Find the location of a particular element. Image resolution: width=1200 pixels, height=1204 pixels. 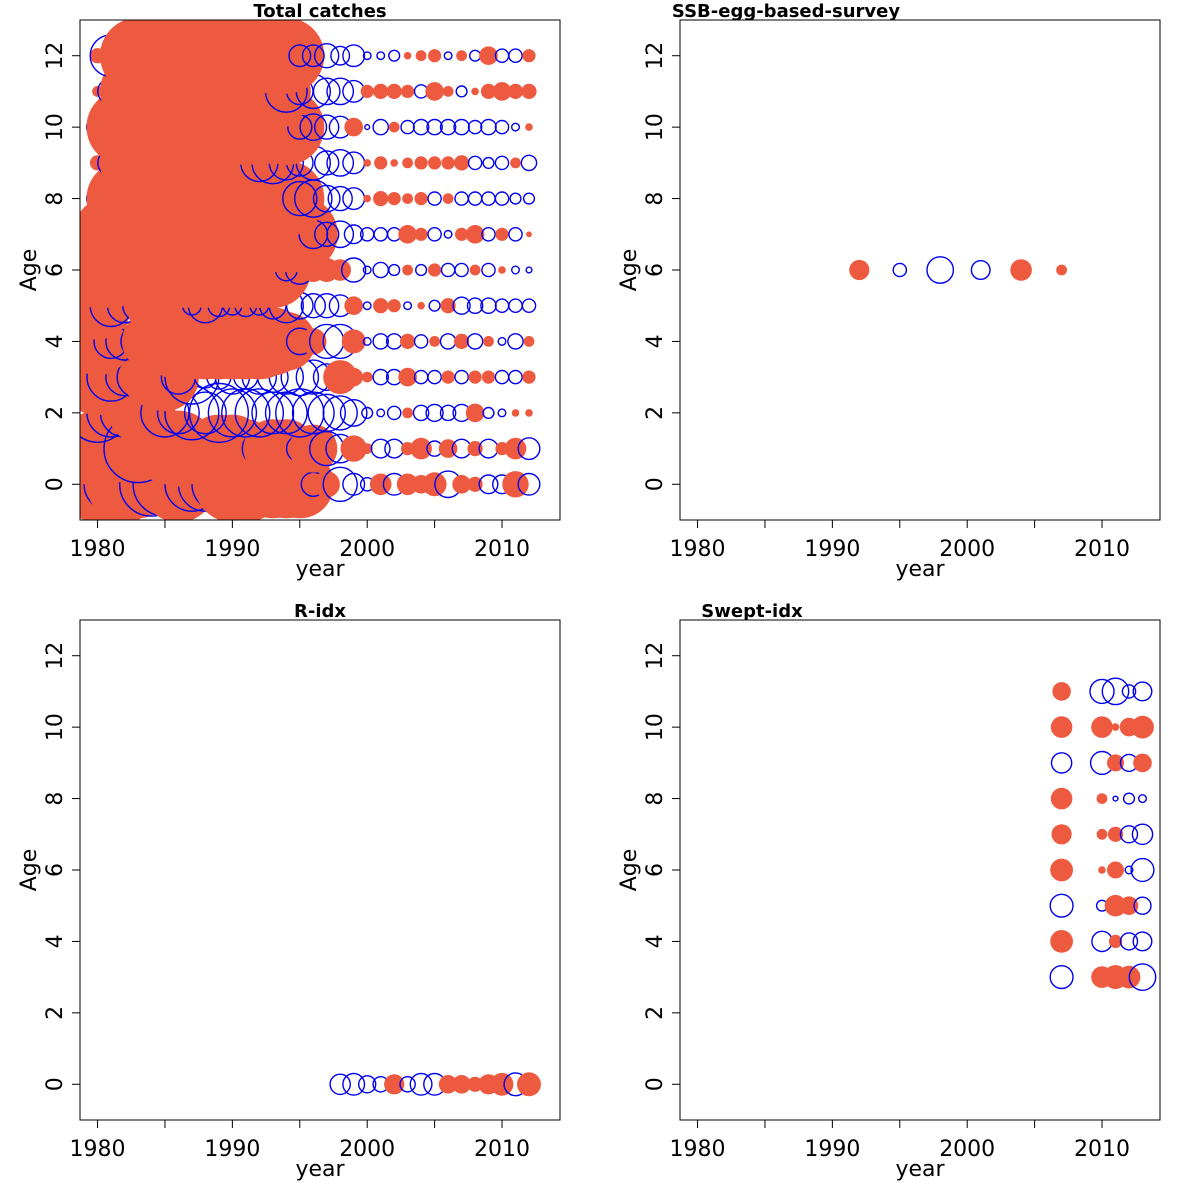

y-axis-label: Age is located at coordinates (629, 870).